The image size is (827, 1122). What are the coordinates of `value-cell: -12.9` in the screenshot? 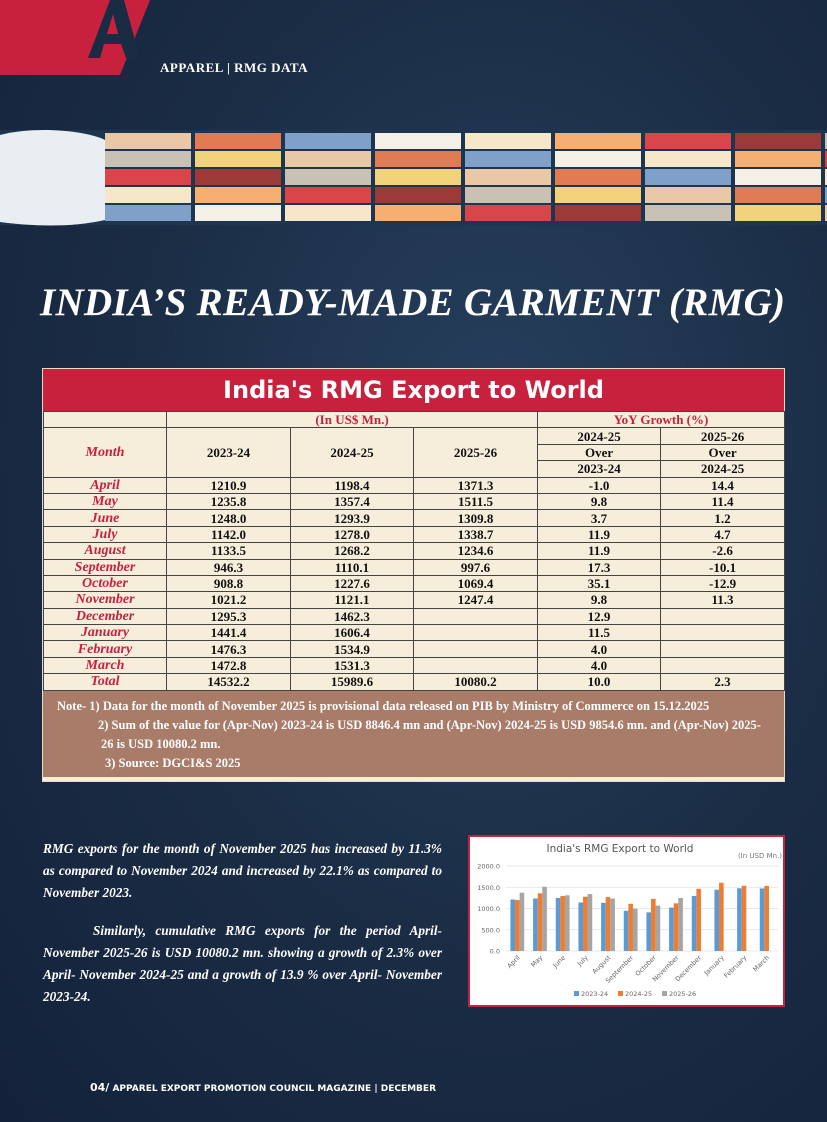 It's located at (723, 583).